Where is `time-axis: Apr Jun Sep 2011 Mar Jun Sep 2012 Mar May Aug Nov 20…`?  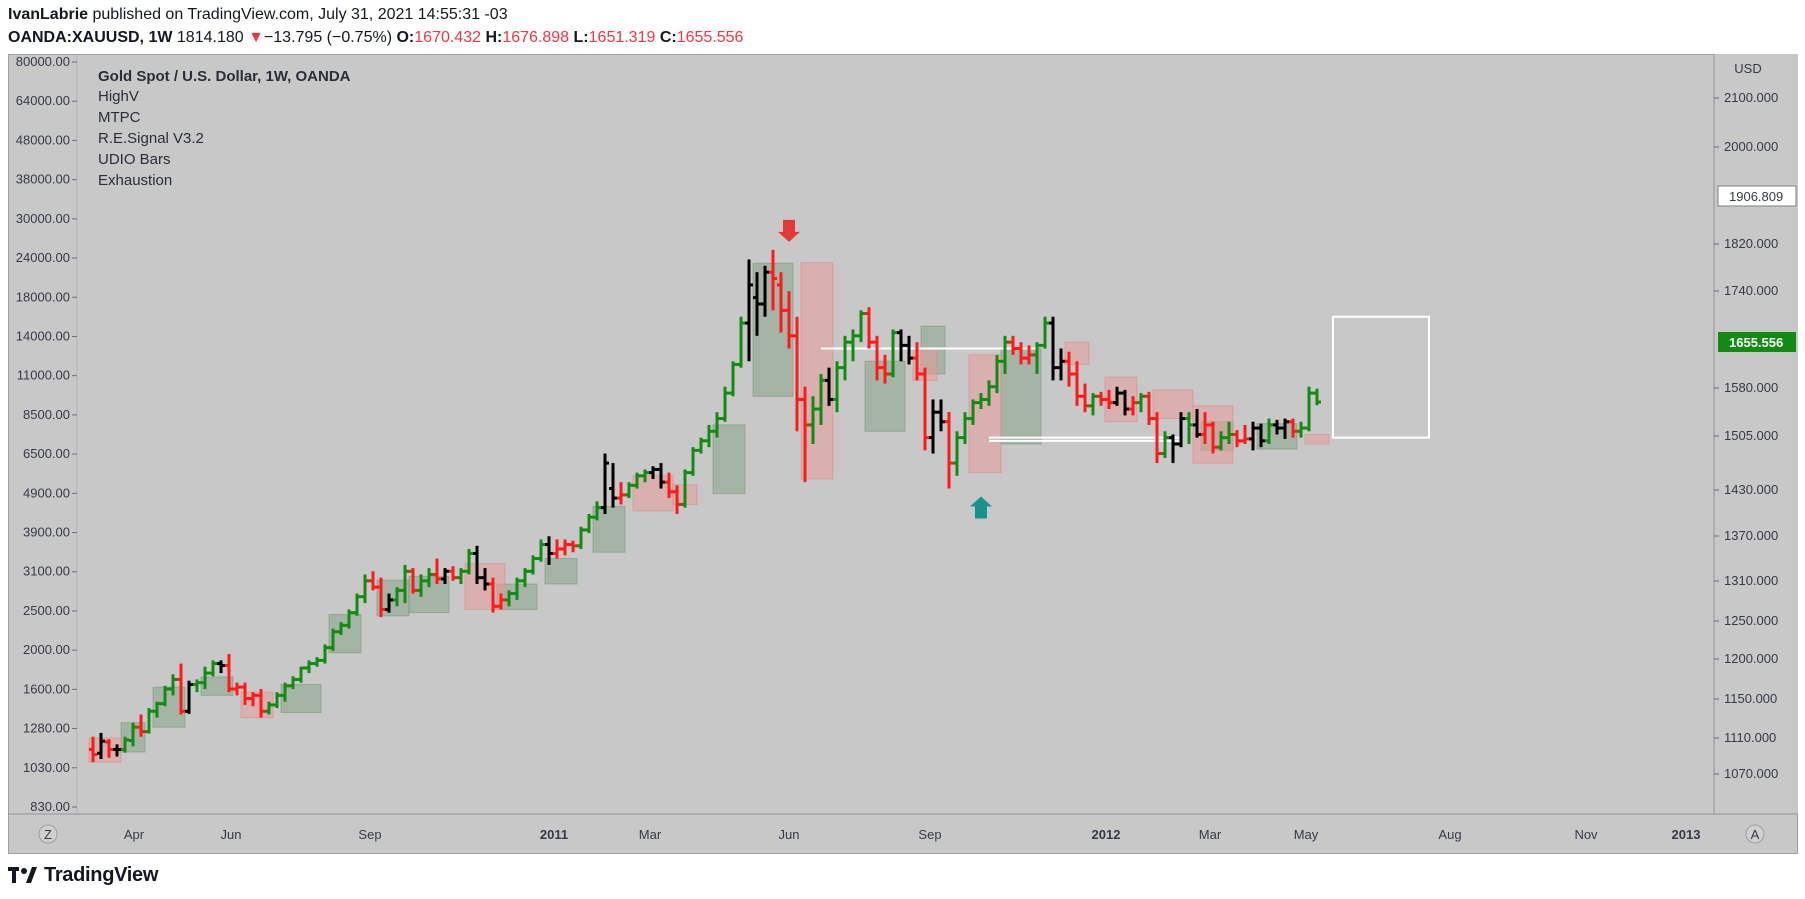
time-axis: Apr Jun Sep 2011 Mar Jun Sep 2012 Mar May Aug Nov 20… is located at coordinates (903, 828).